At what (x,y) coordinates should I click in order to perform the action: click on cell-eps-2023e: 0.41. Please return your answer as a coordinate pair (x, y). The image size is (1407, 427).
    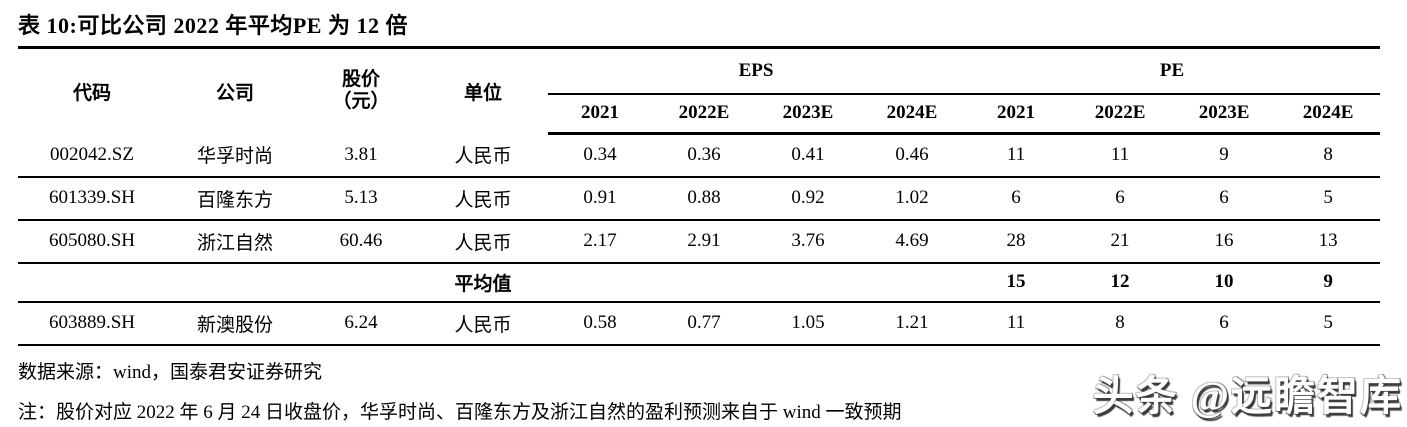
    Looking at the image, I should click on (808, 155).